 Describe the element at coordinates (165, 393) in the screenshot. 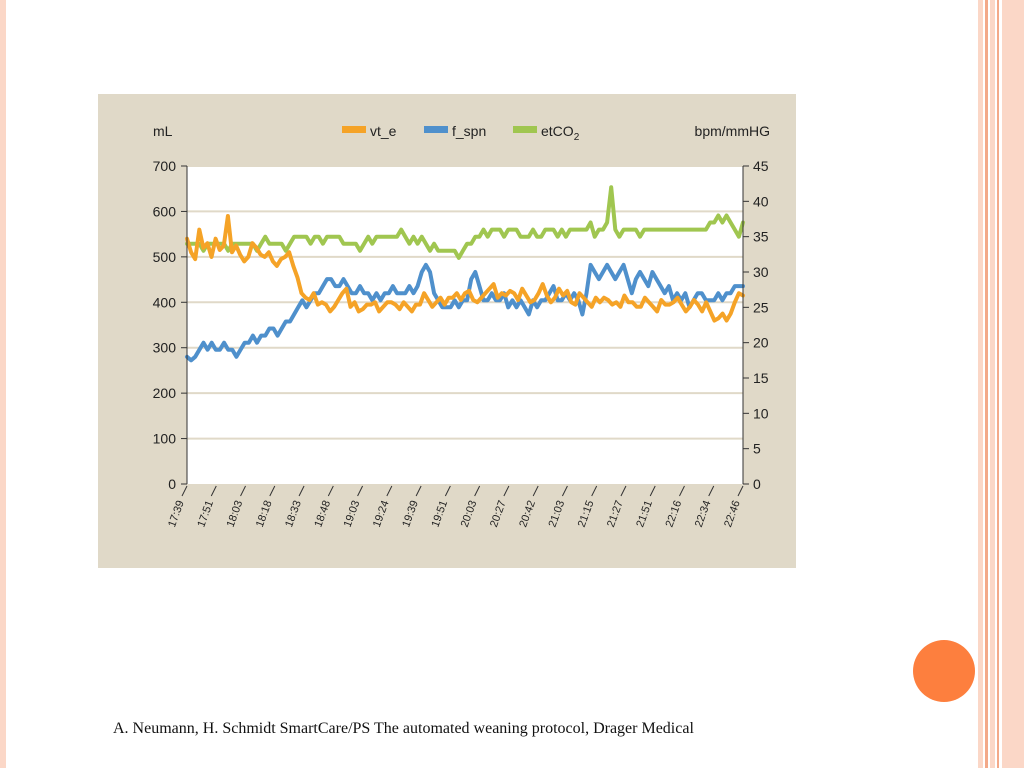

I see `y-left-tick-label: 200` at that location.